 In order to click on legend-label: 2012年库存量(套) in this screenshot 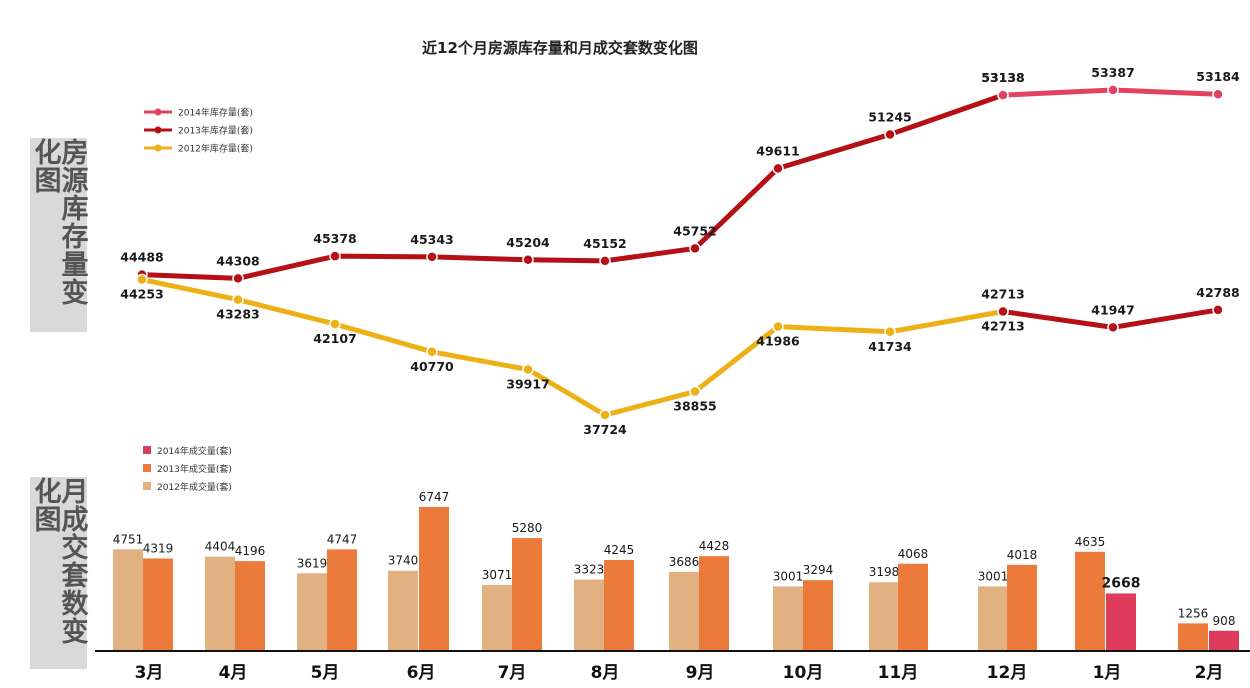, I will do `click(215, 149)`.